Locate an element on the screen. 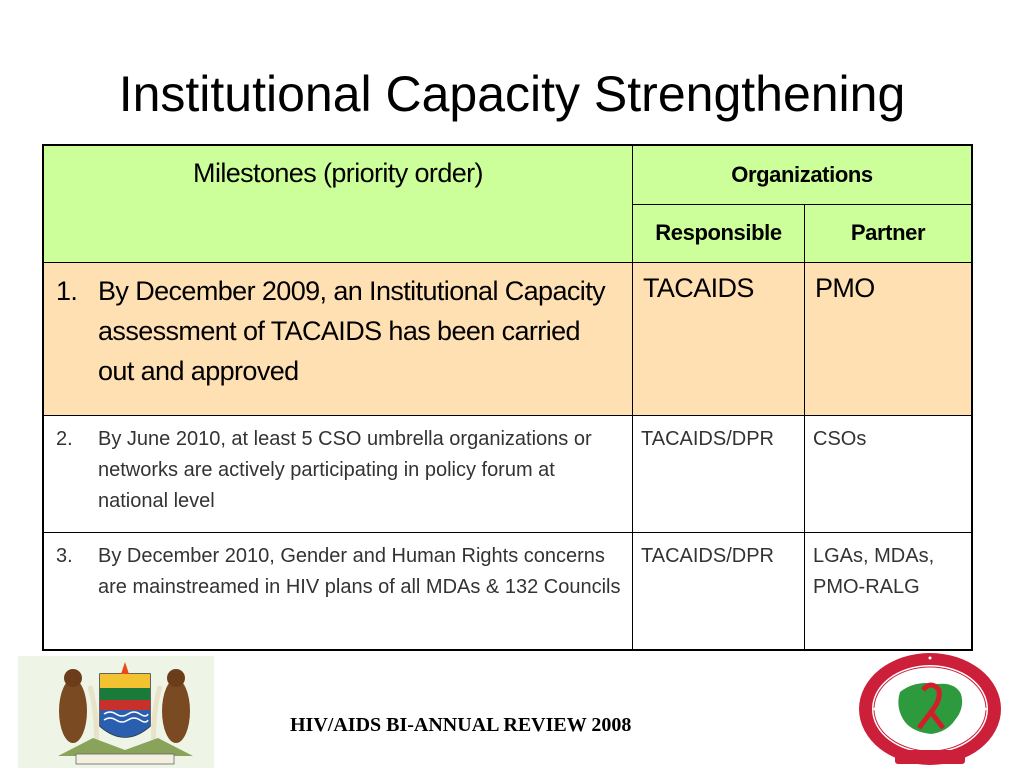  partner-cell: CSOs is located at coordinates (888, 474).